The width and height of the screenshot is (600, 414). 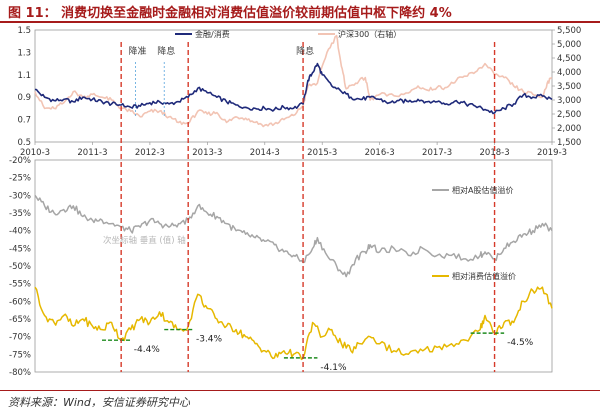 I want to click on source-rule, so click(x=300, y=390).